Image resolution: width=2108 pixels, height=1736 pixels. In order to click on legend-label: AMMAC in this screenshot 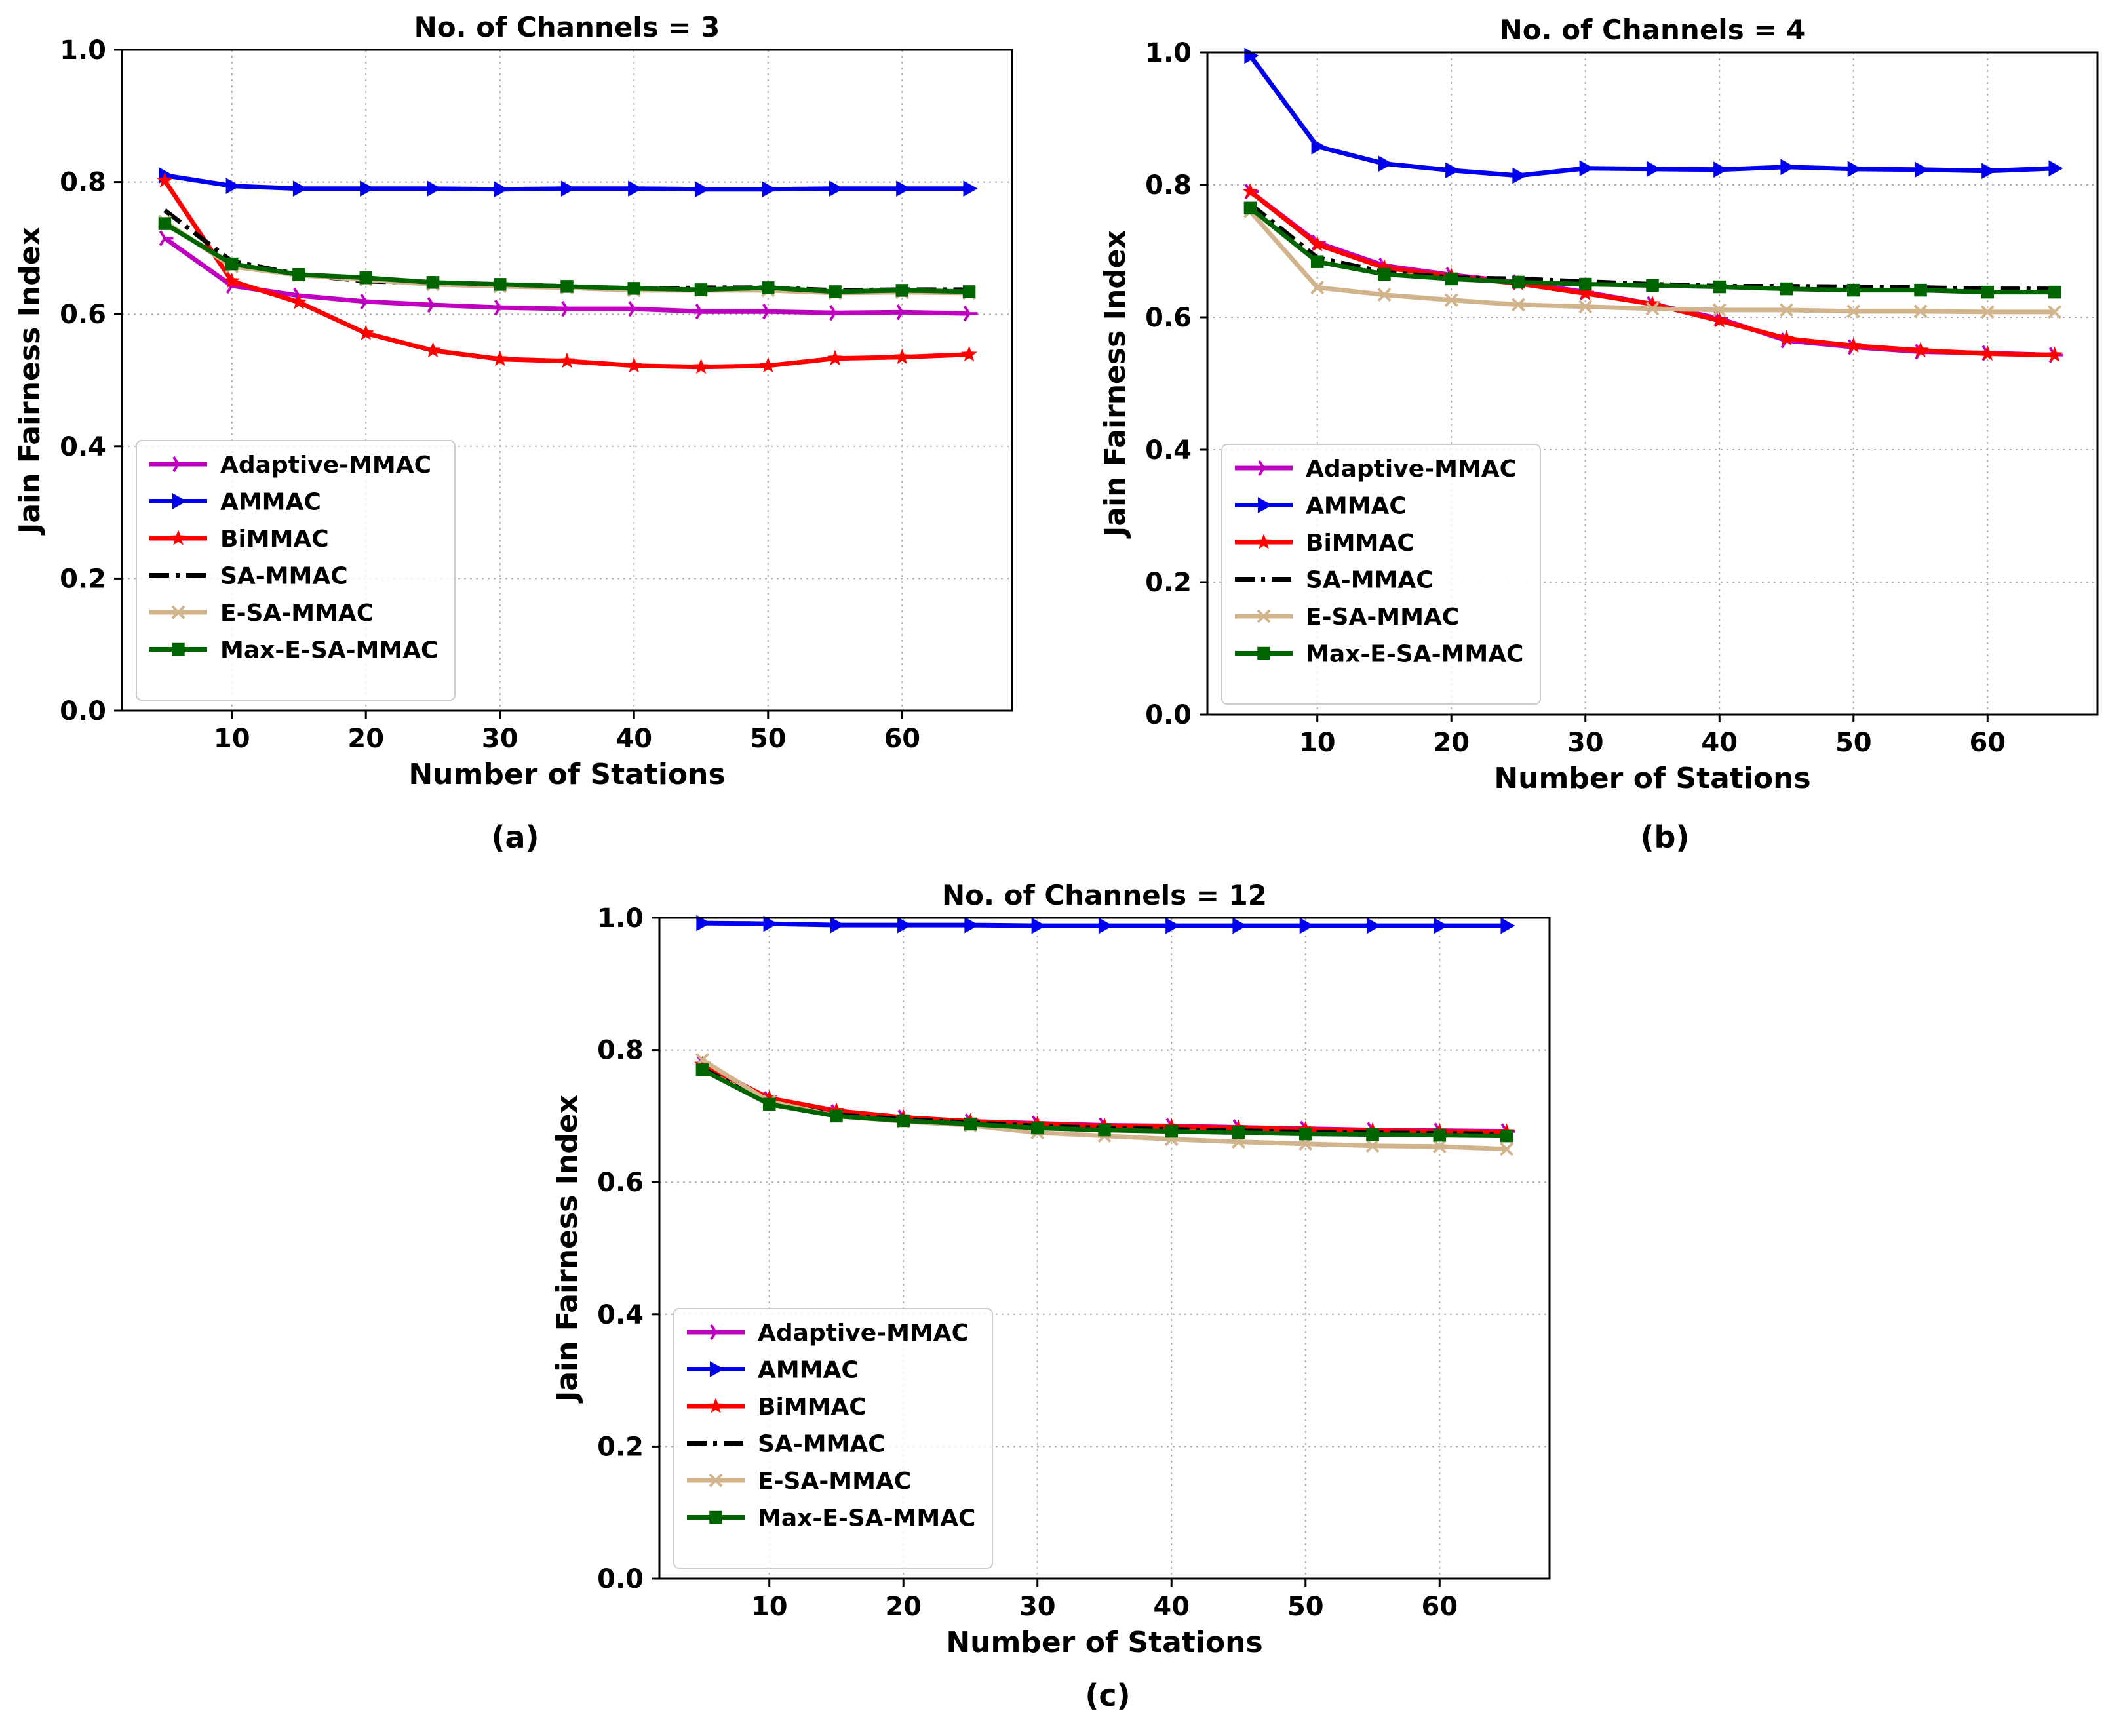, I will do `click(270, 502)`.